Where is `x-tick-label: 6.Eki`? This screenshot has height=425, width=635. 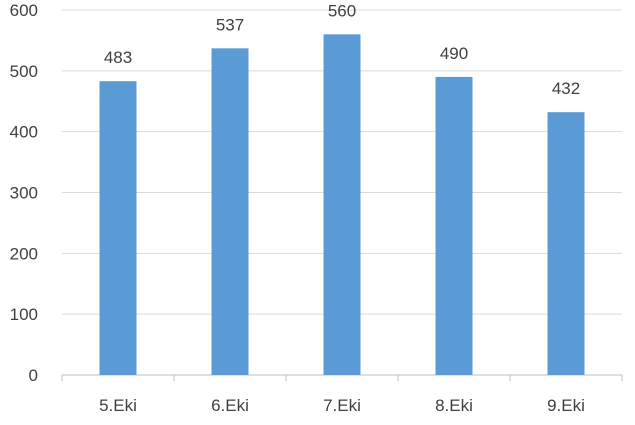 x-tick-label: 6.Eki is located at coordinates (230, 405).